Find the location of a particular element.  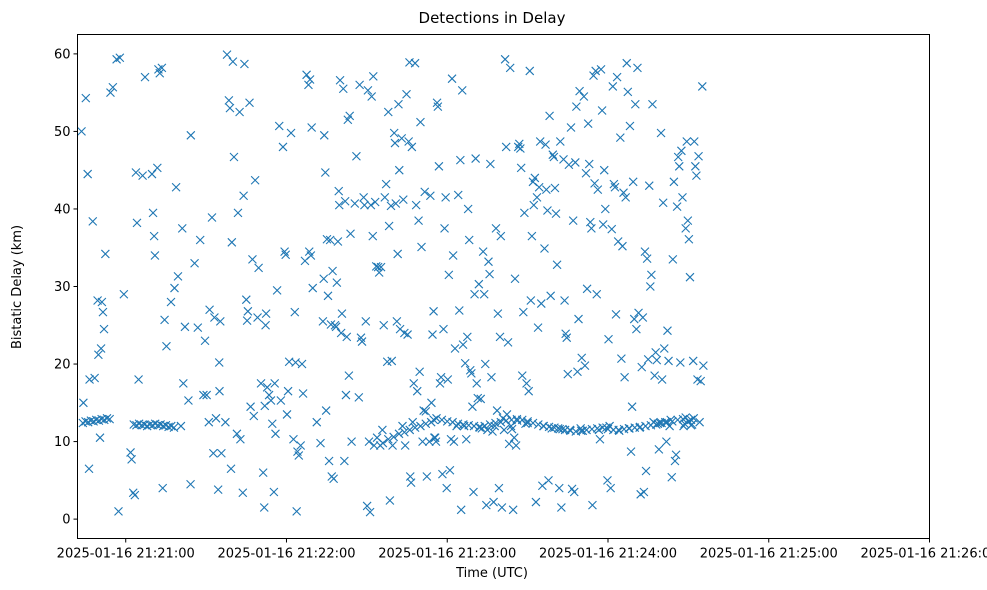

y-tick-label: 20 is located at coordinates (62, 365).